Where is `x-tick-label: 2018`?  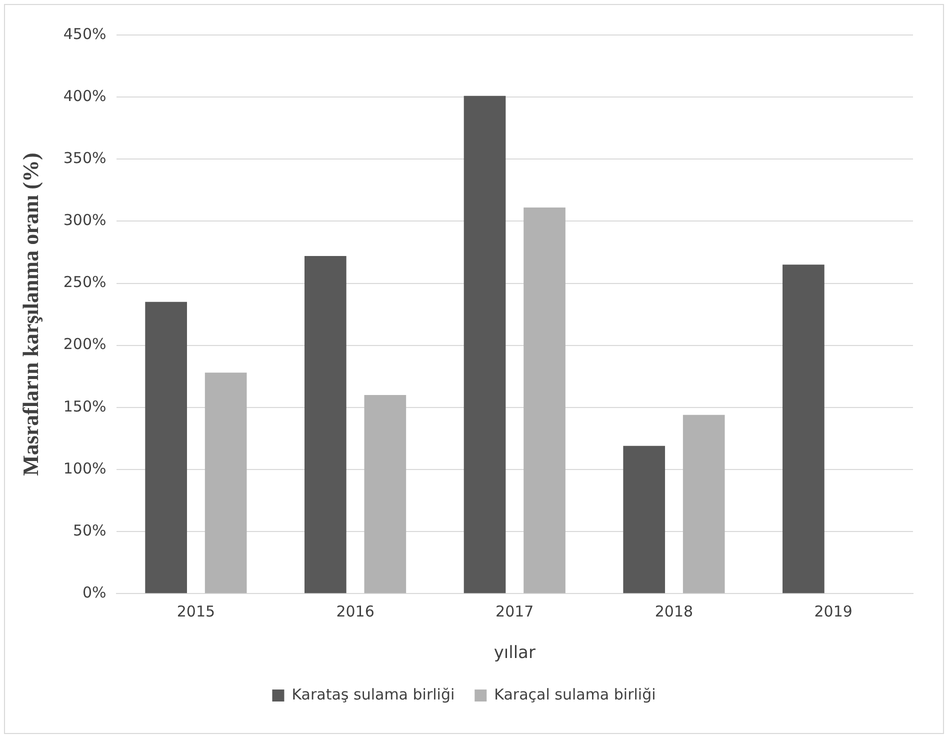 x-tick-label: 2018 is located at coordinates (674, 611).